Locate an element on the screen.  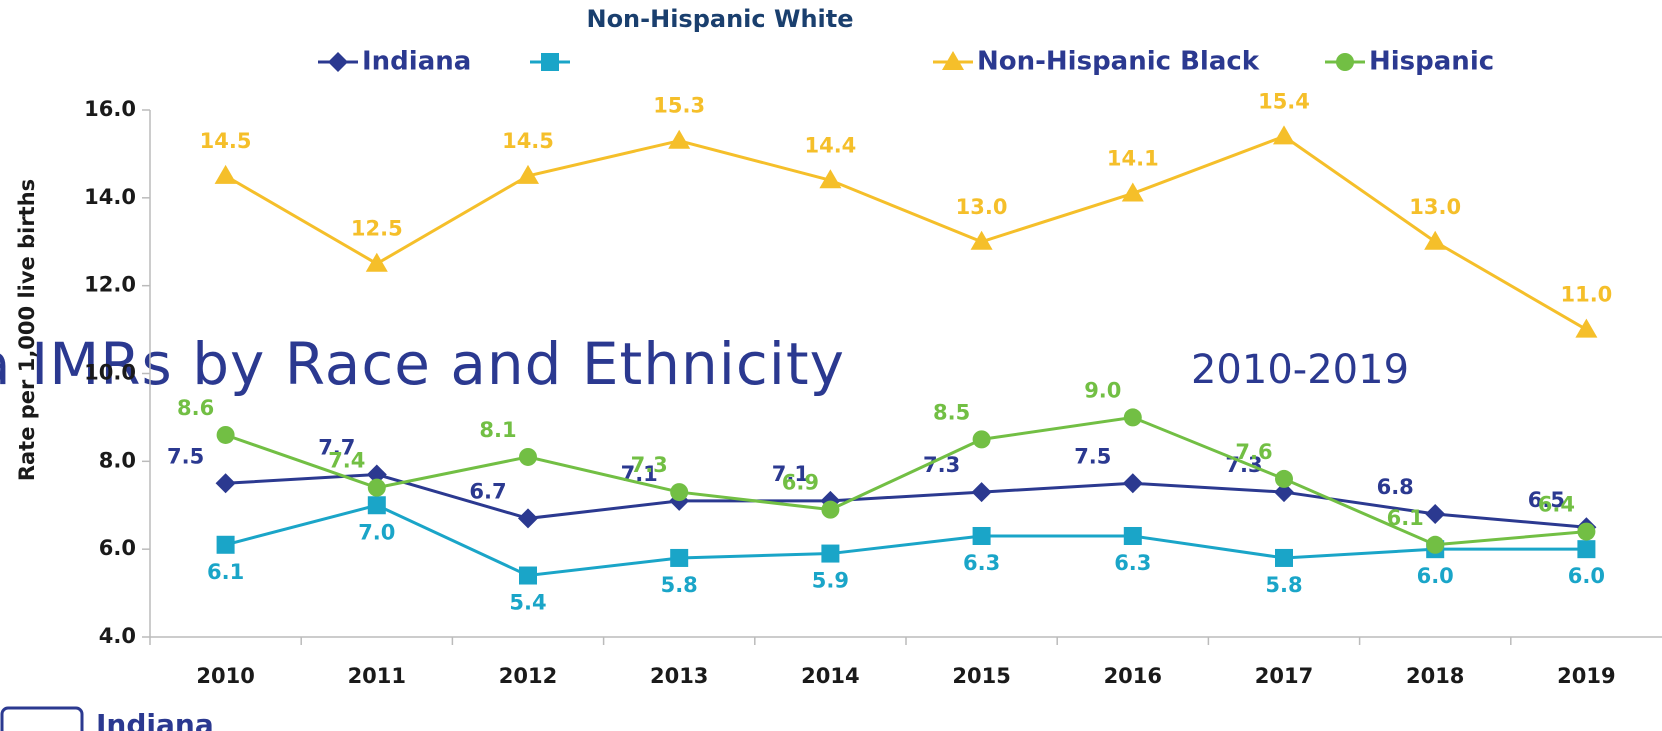
y-tick-label: 10.0 is located at coordinates (110, 373).